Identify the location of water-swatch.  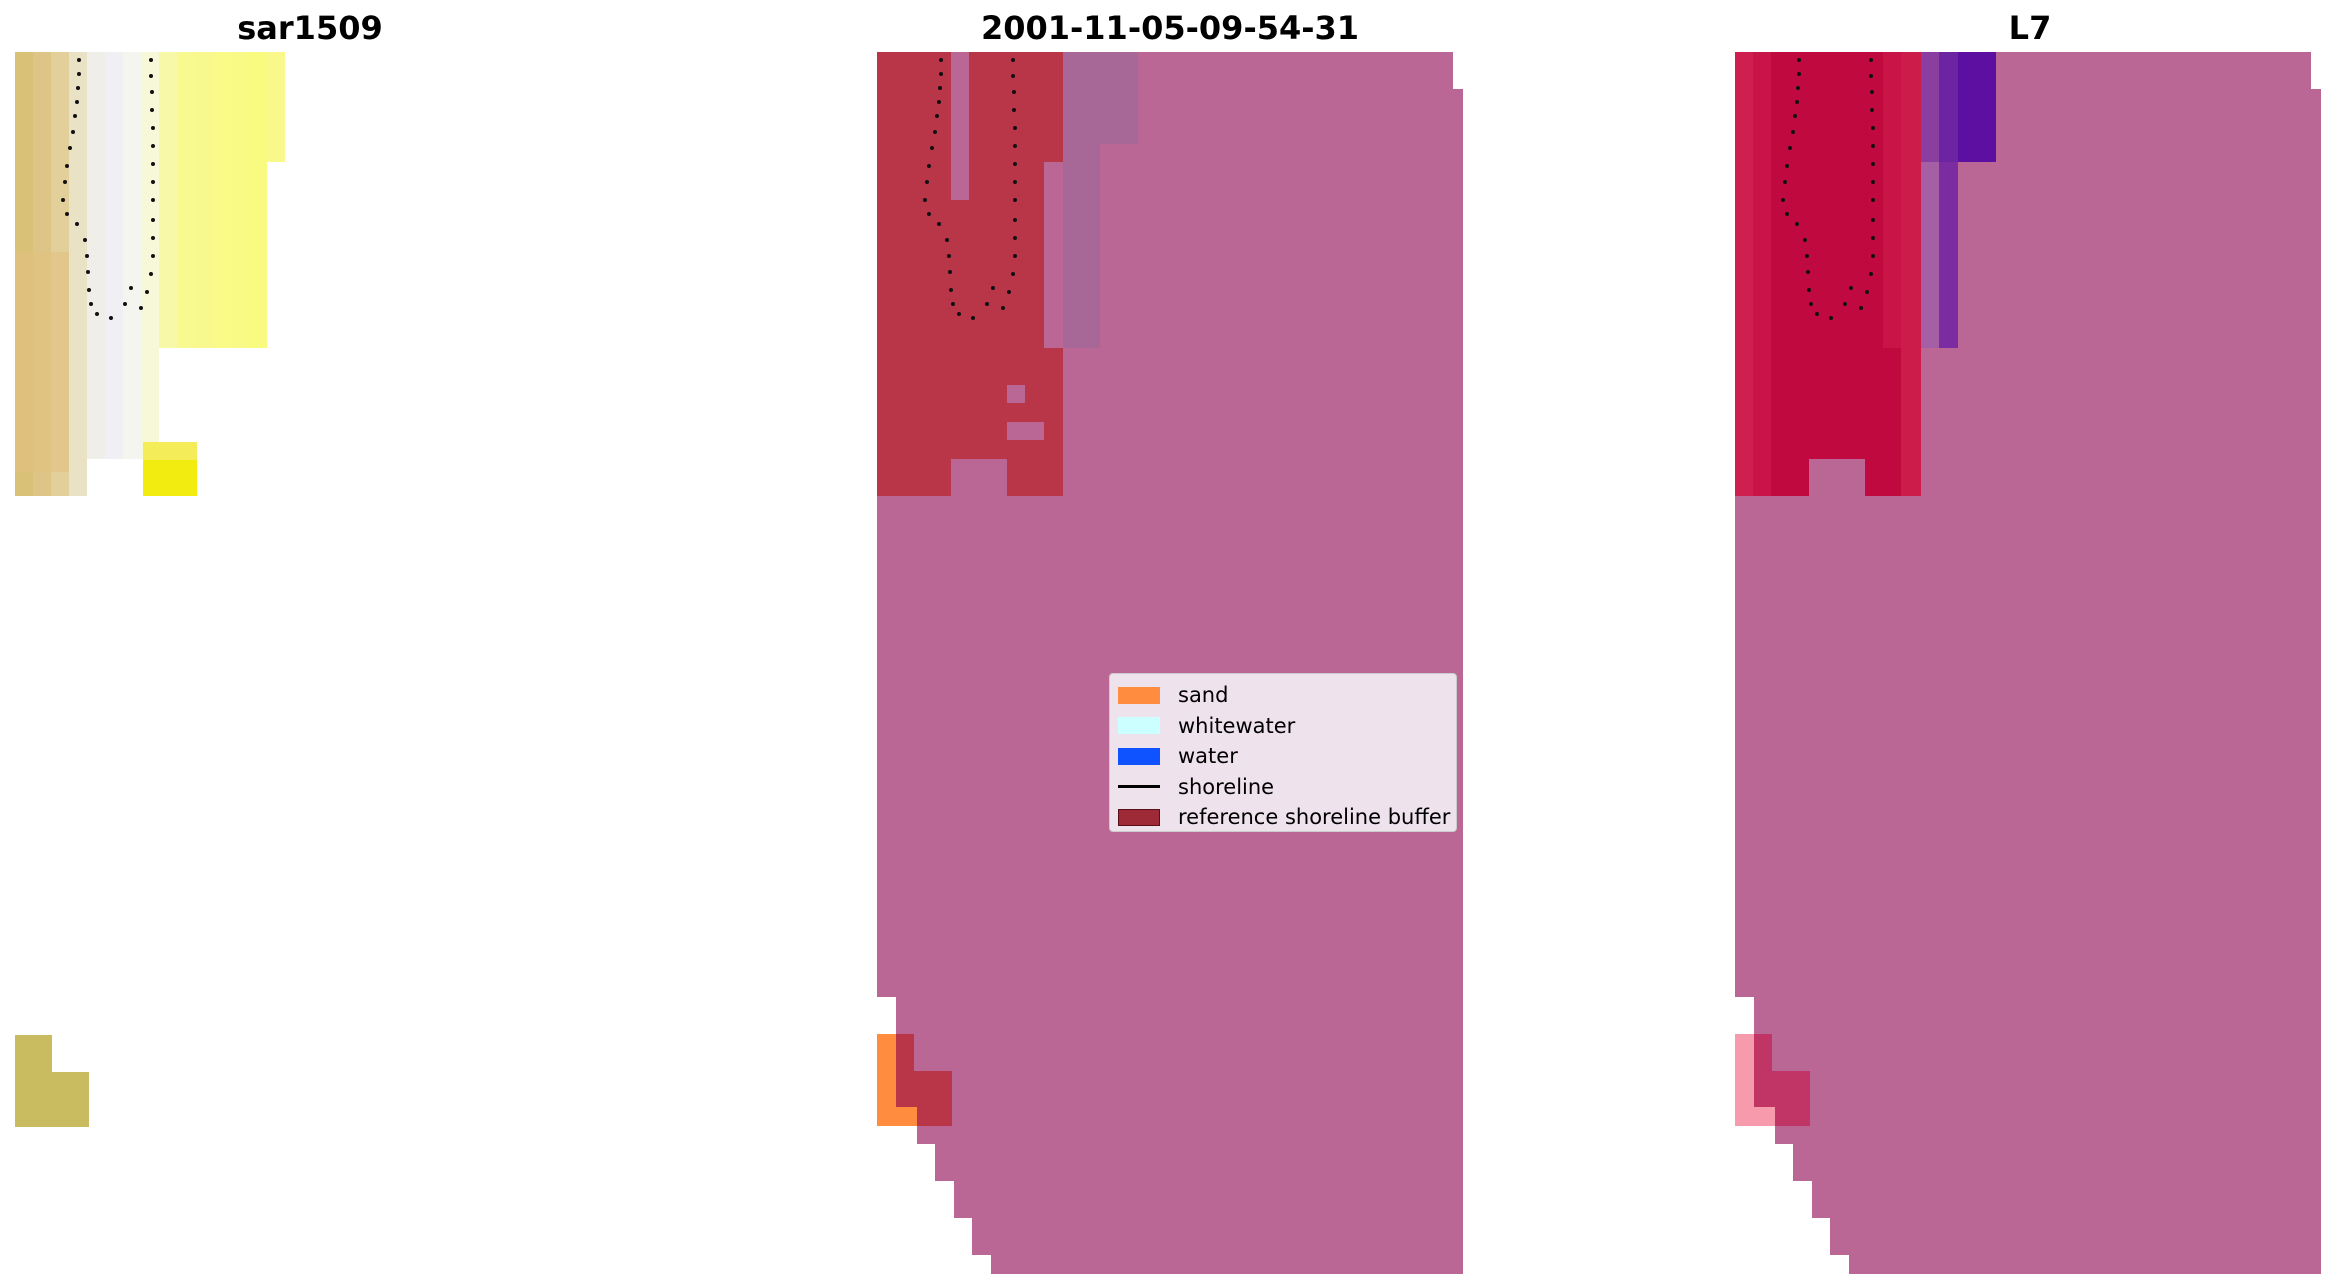
(1139, 756).